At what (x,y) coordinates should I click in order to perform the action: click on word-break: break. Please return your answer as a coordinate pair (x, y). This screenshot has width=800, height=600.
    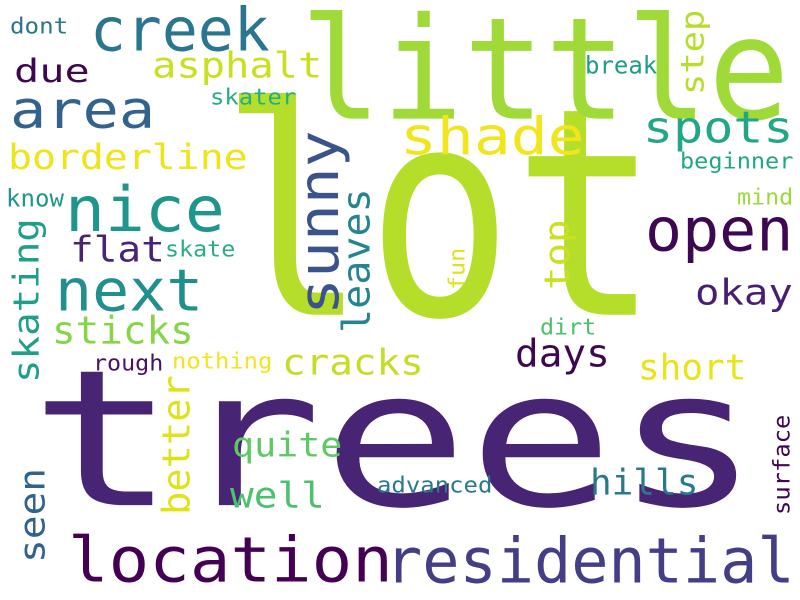
    Looking at the image, I should click on (621, 66).